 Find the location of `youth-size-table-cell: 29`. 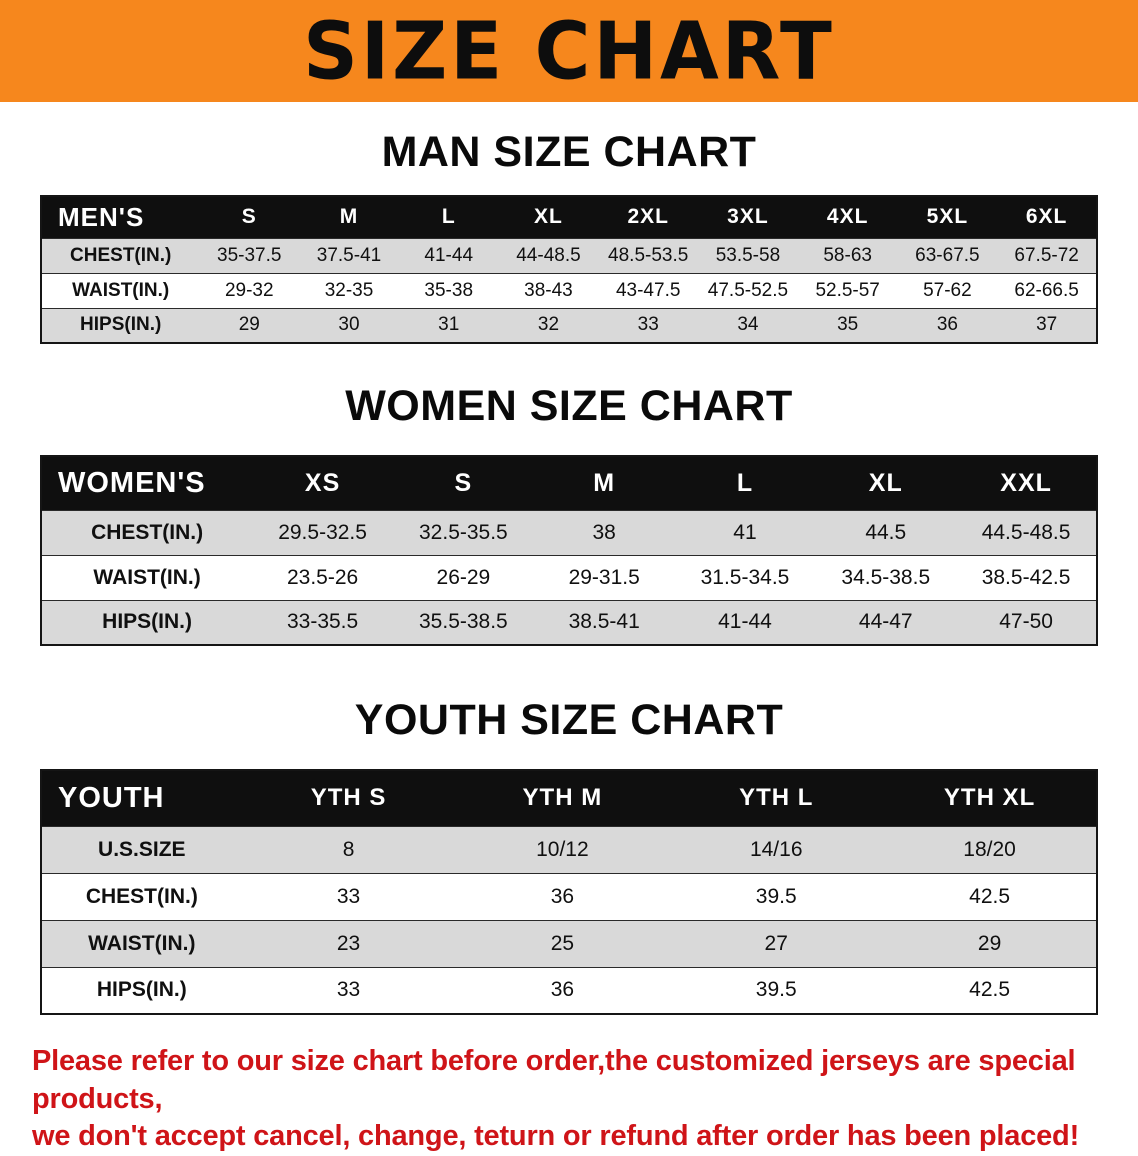

youth-size-table-cell: 29 is located at coordinates (990, 943).